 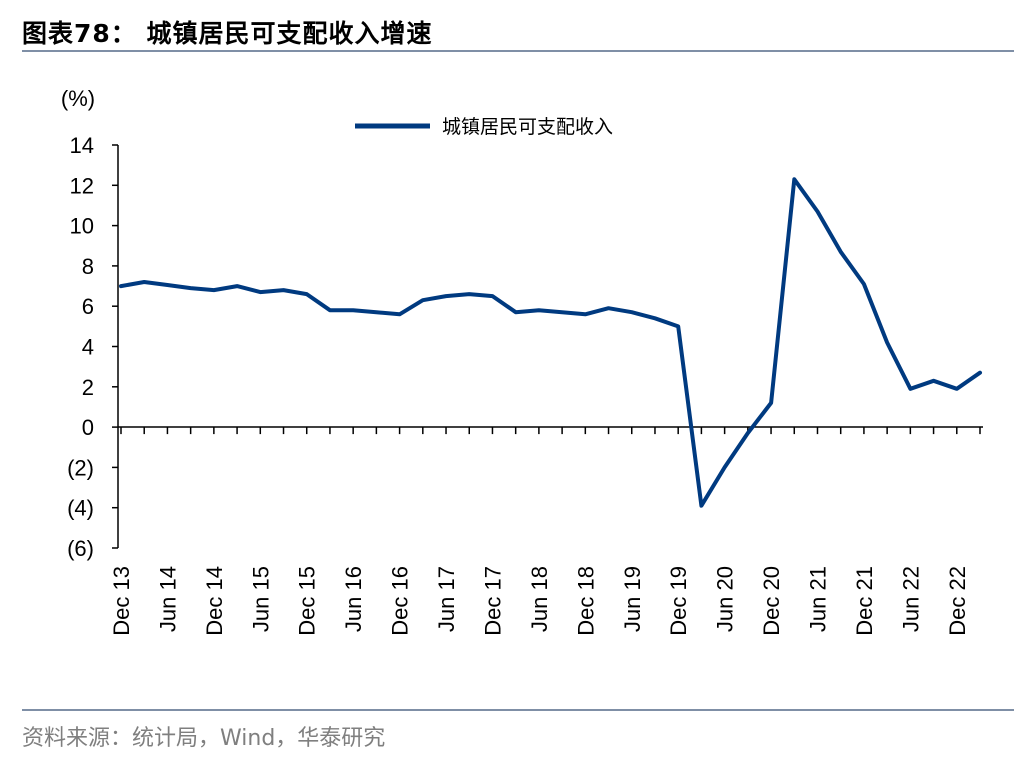 What do you see at coordinates (817, 599) in the screenshot?
I see `x-tick-label: Jun 21` at bounding box center [817, 599].